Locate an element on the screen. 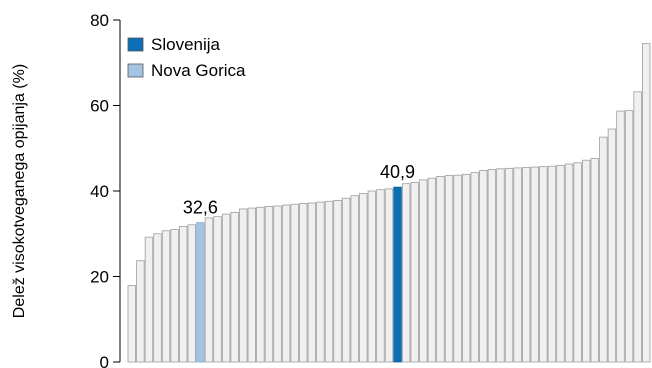 This screenshot has height=368, width=652. y-tick-label: 20 is located at coordinates (99, 277).